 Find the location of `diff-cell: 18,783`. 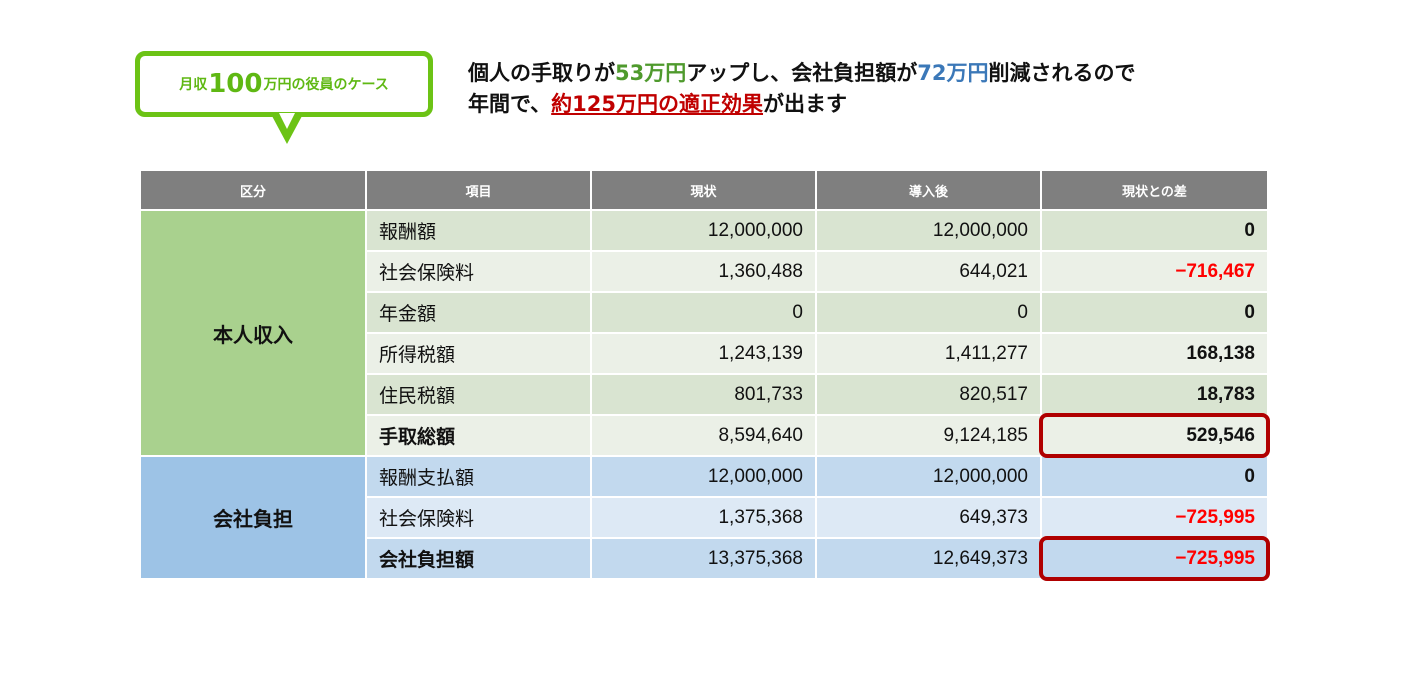

diff-cell: 18,783 is located at coordinates (1154, 395).